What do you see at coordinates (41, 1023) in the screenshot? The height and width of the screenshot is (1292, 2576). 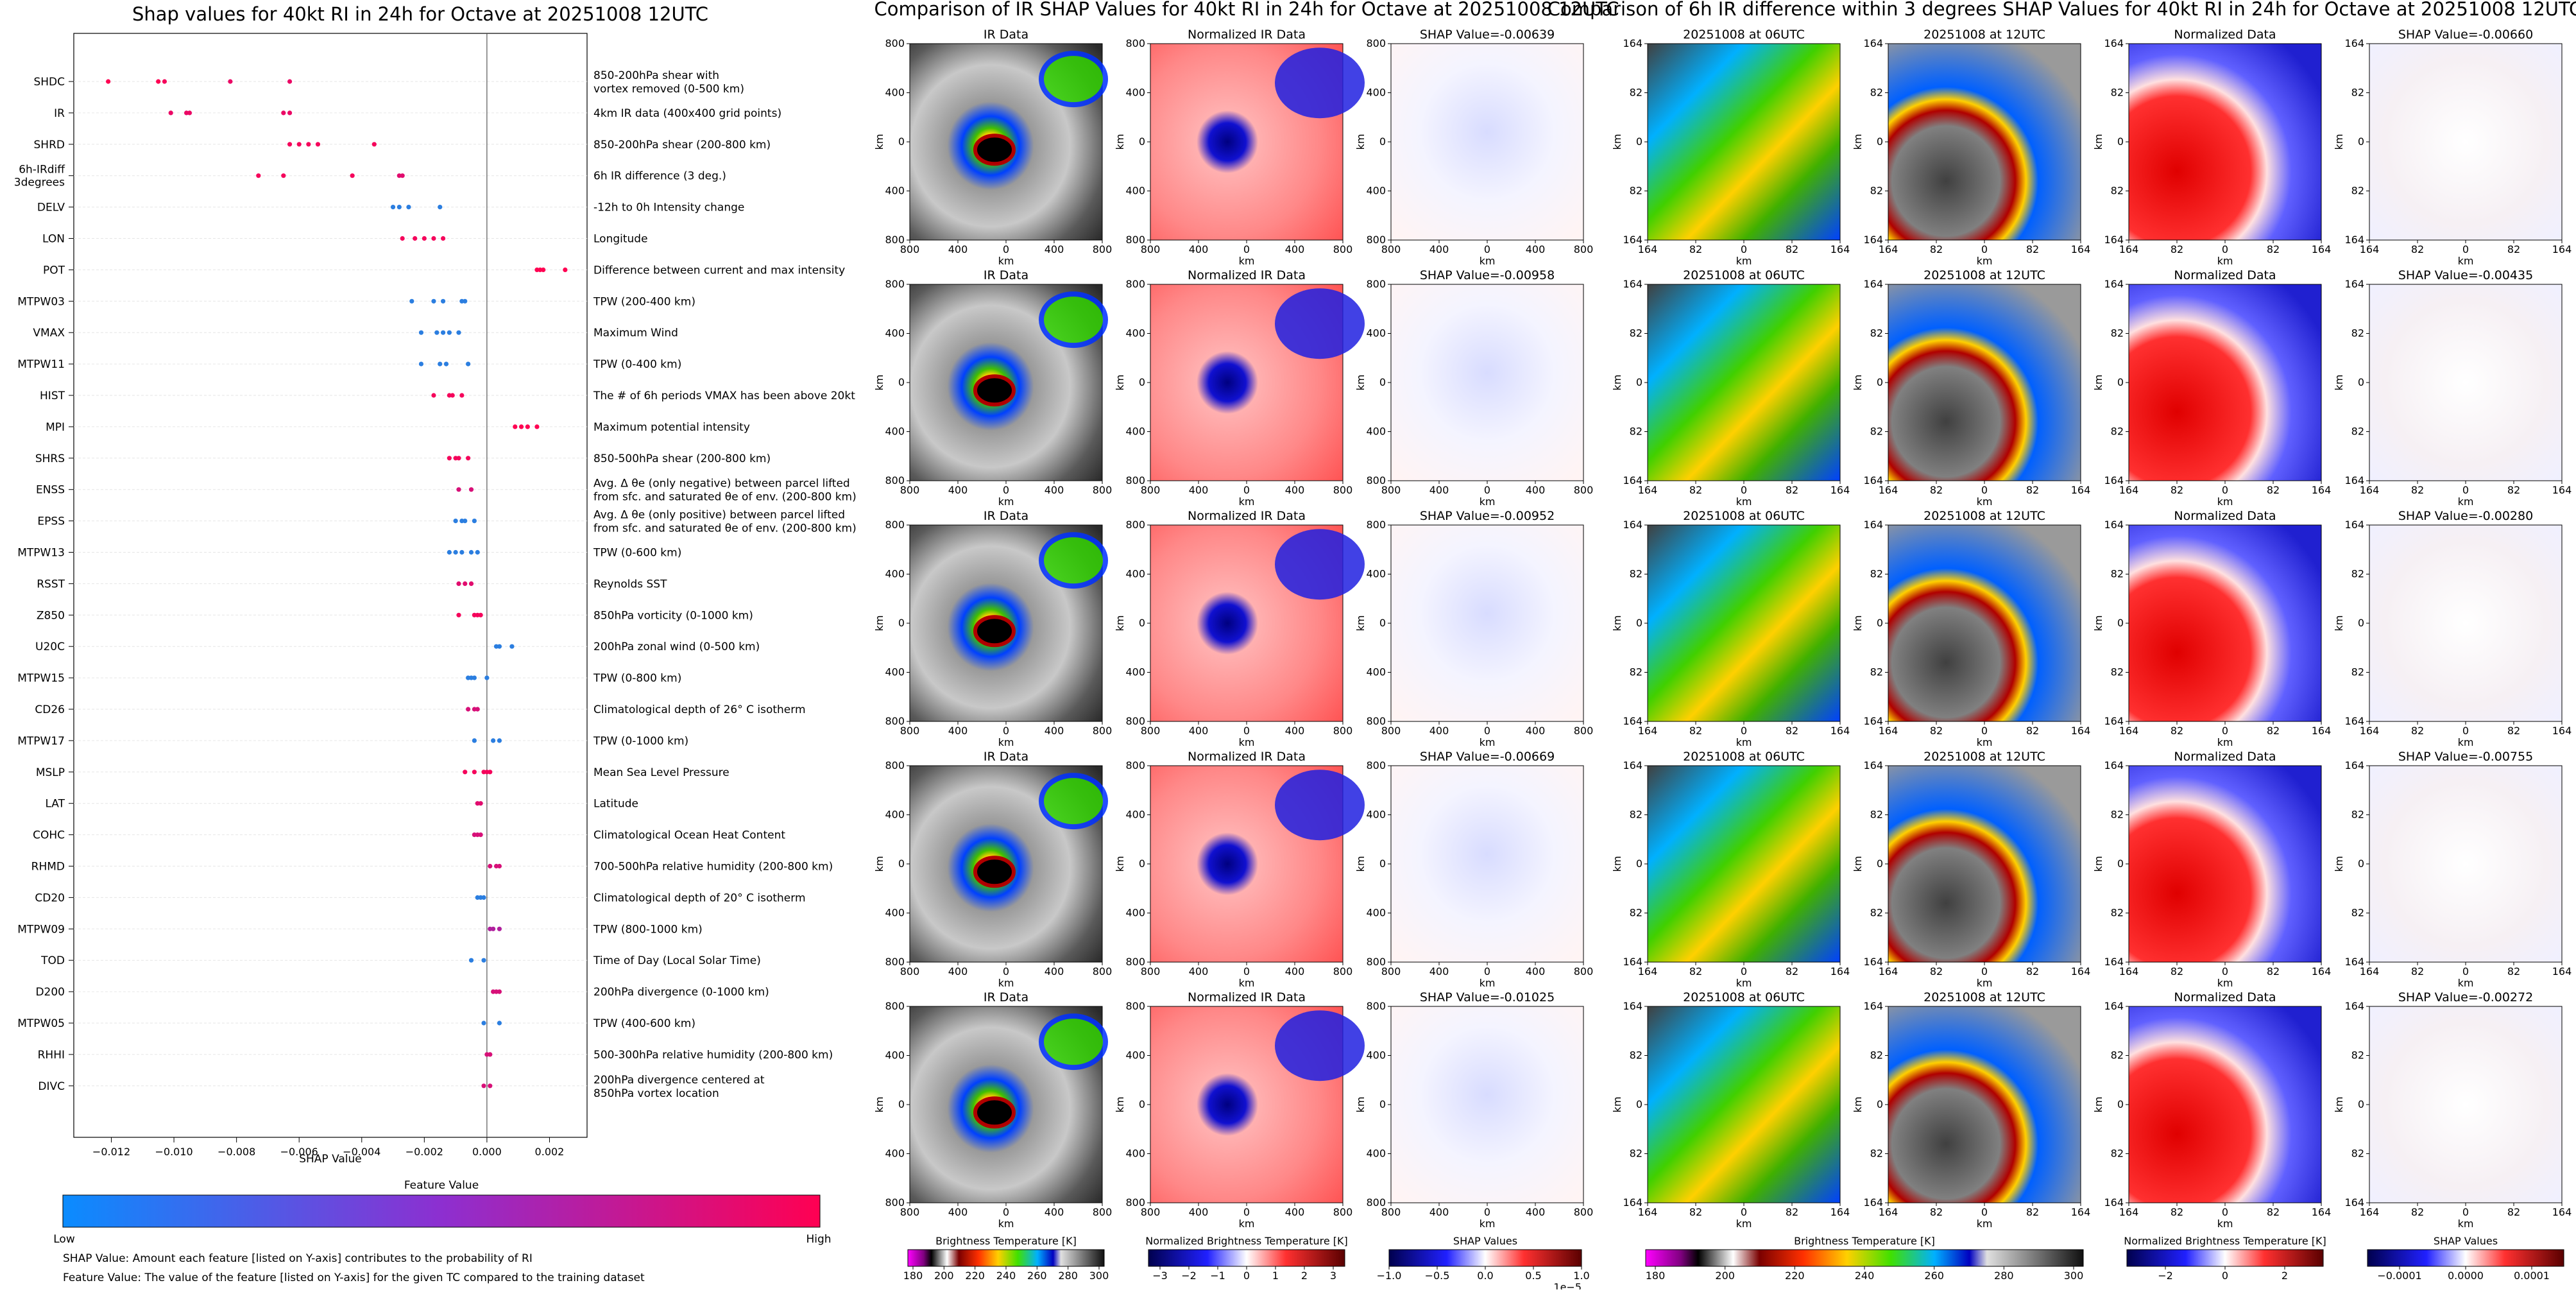 I see `feature-label: MTPW05` at bounding box center [41, 1023].